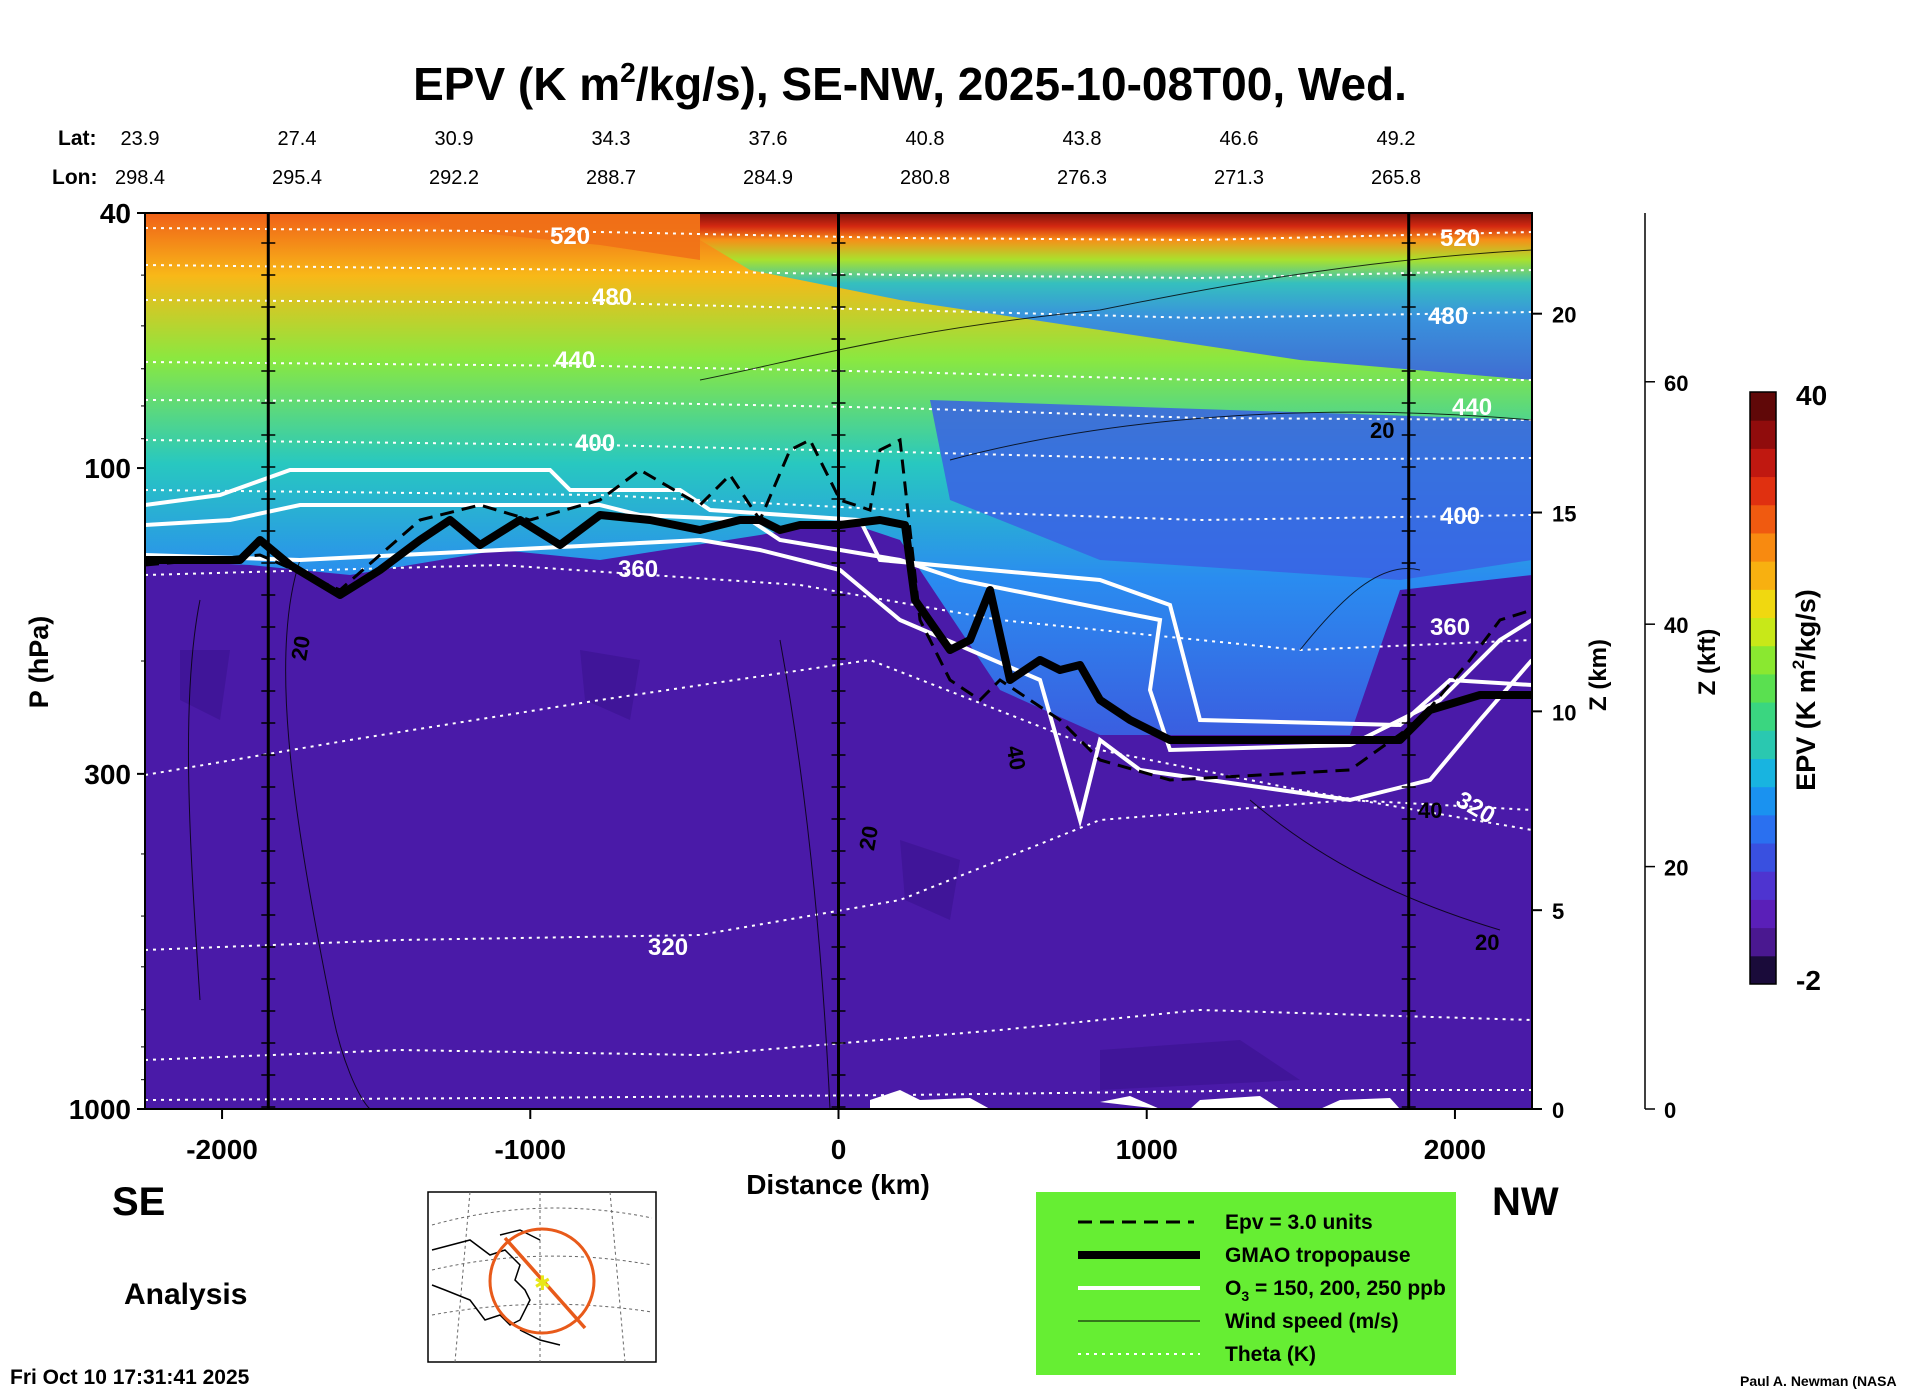  I want to click on wind-label-20-c: 20, so click(868, 838).